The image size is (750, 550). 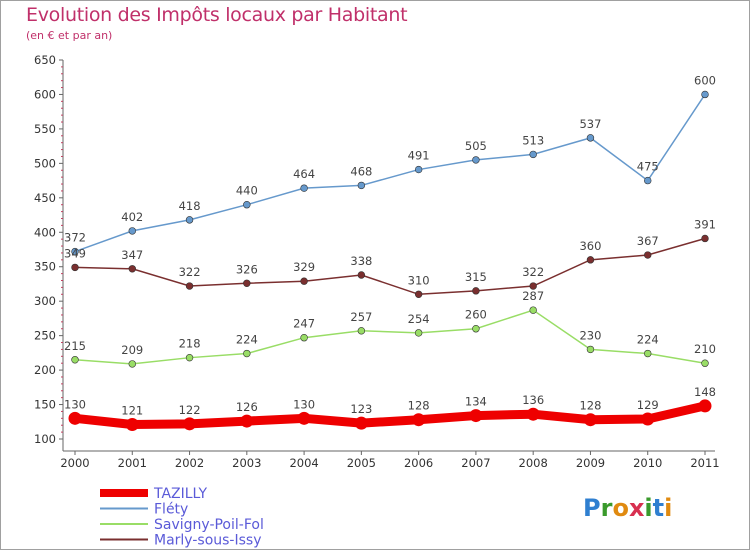 What do you see at coordinates (247, 269) in the screenshot?
I see `data-label: 326` at bounding box center [247, 269].